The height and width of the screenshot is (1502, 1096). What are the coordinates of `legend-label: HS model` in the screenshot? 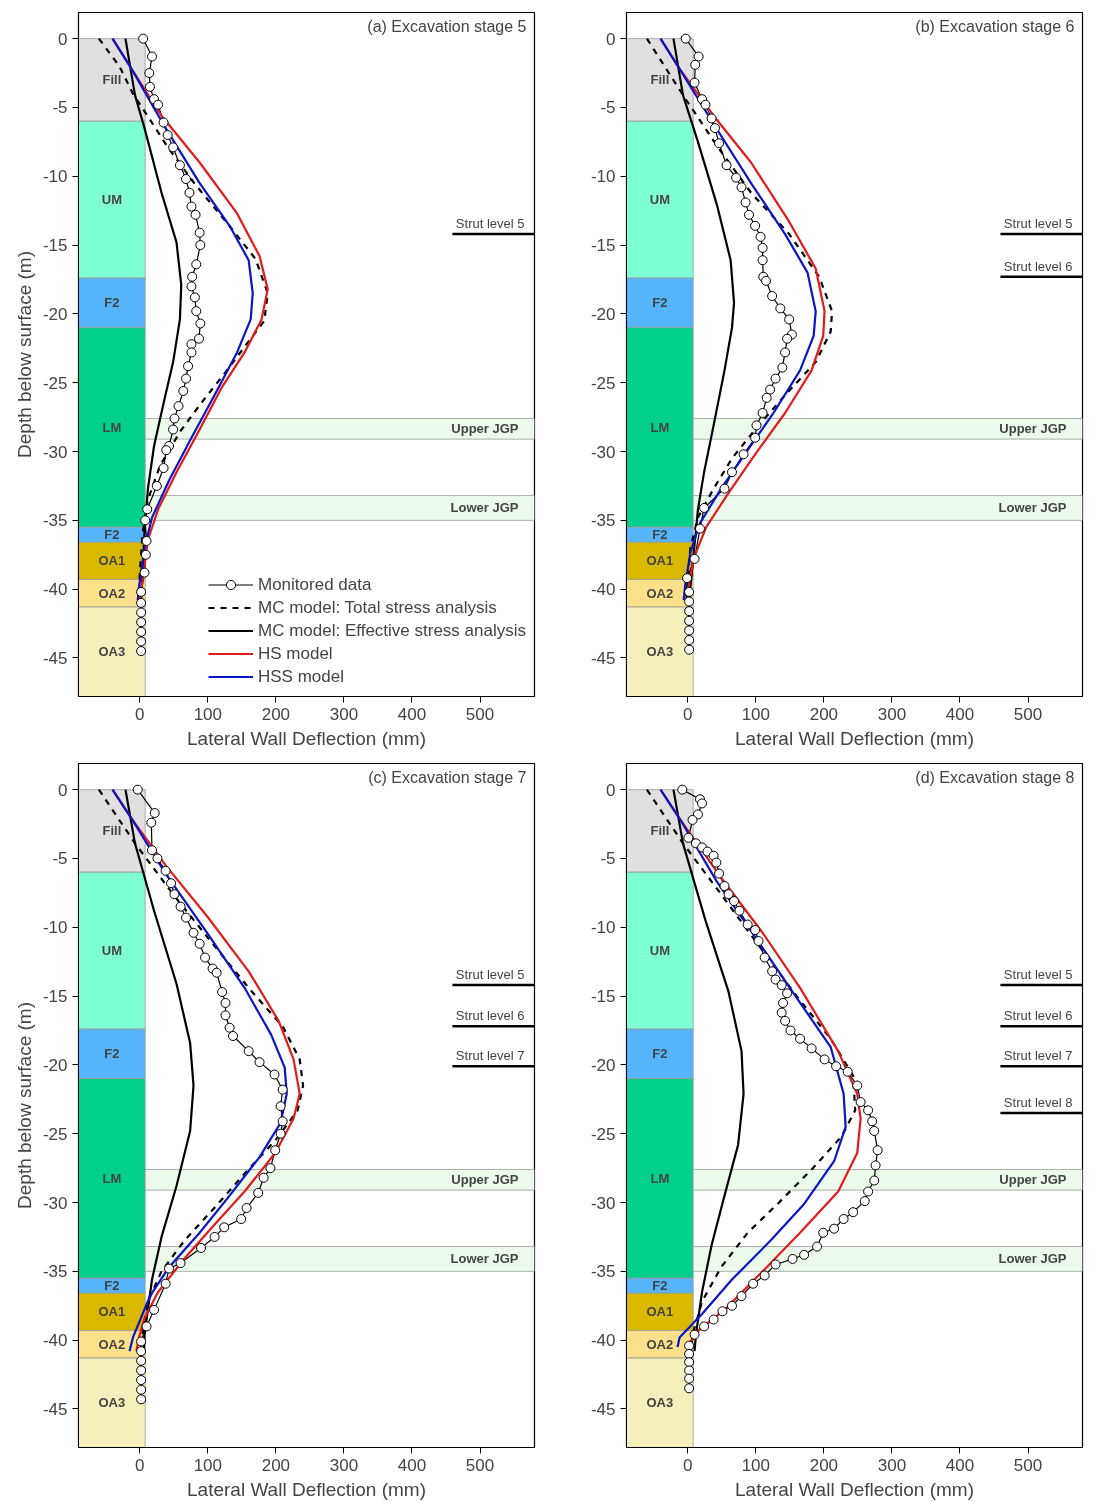 It's located at (295, 653).